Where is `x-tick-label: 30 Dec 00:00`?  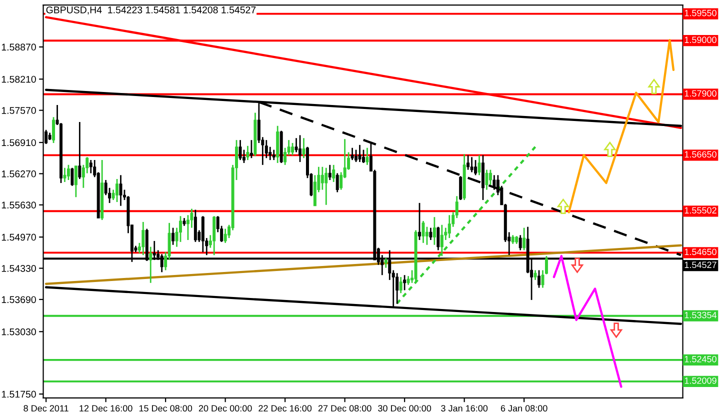 x-tick-label: 30 Dec 00:00 is located at coordinates (405, 408).